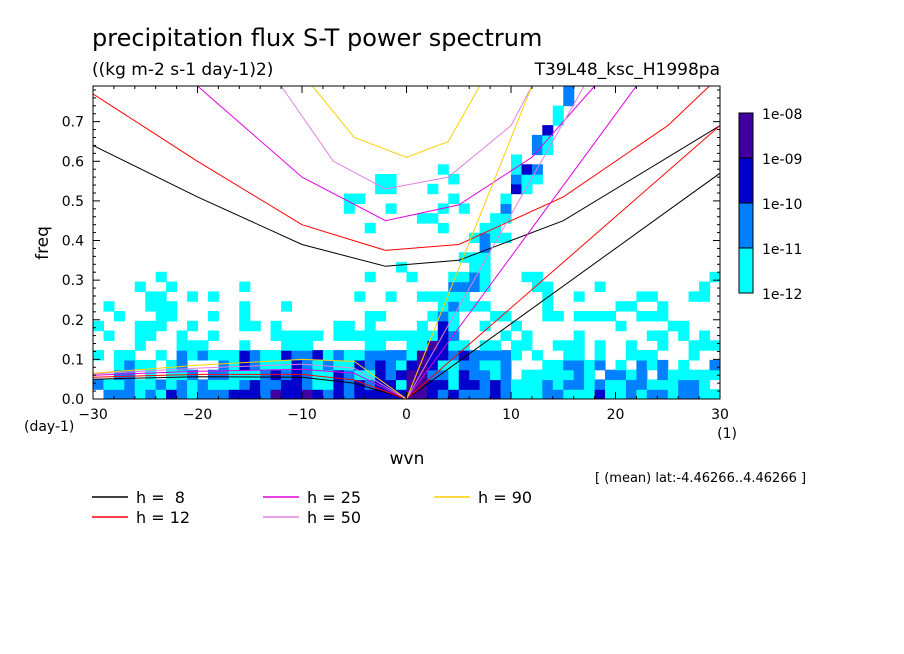 This screenshot has width=904, height=654. Describe the element at coordinates (720, 415) in the screenshot. I see `x-tick-label: 30` at that location.